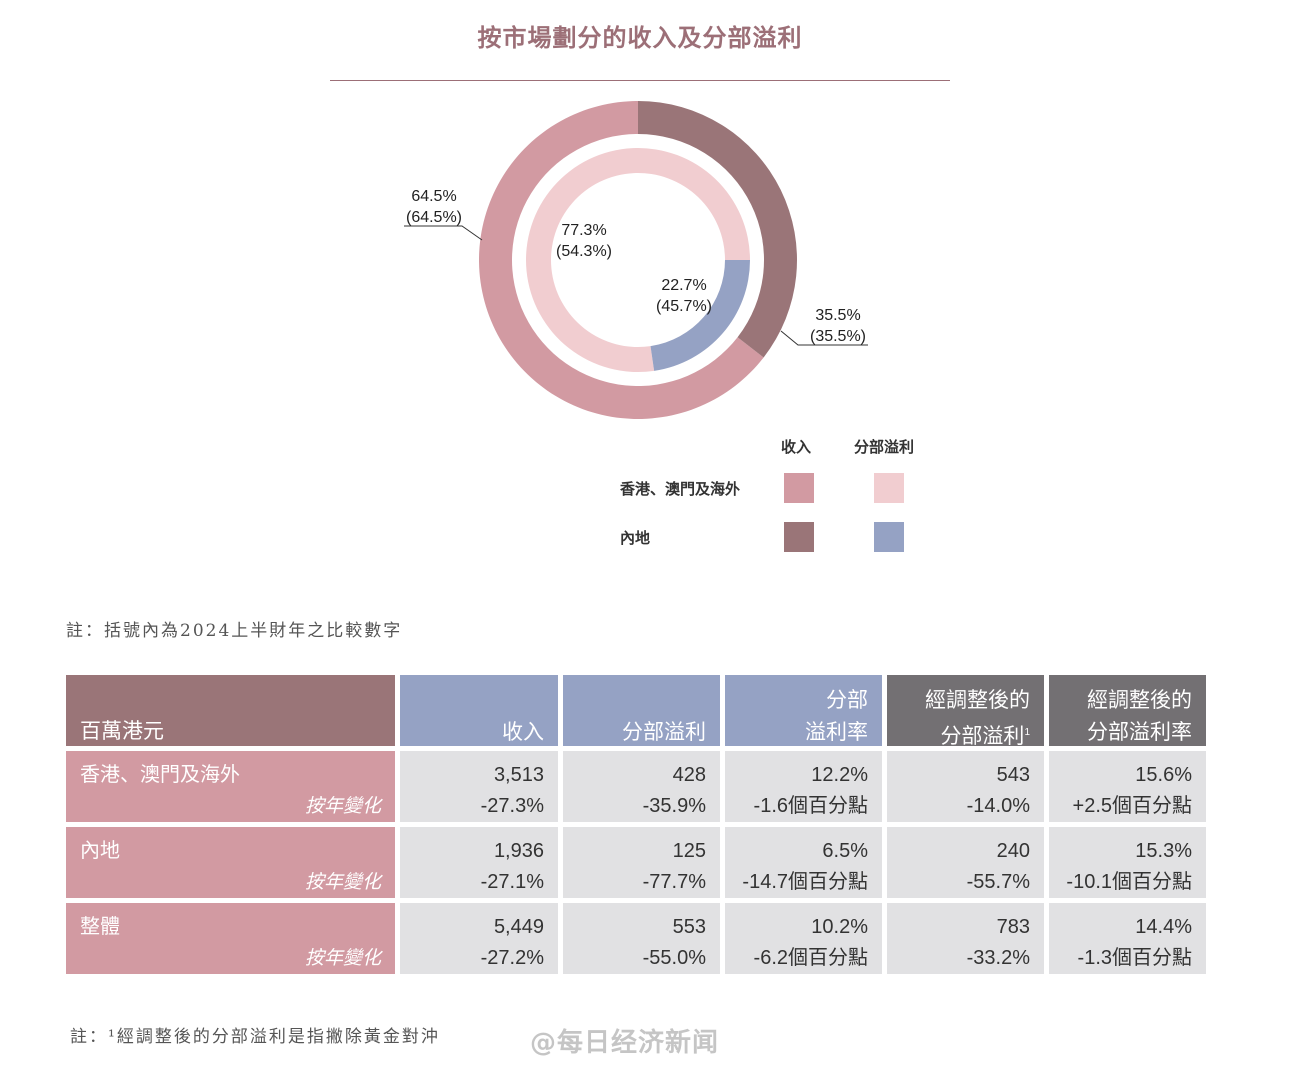  I want to click on table-cell: 6.5% -14.7個百分點, so click(803, 862).